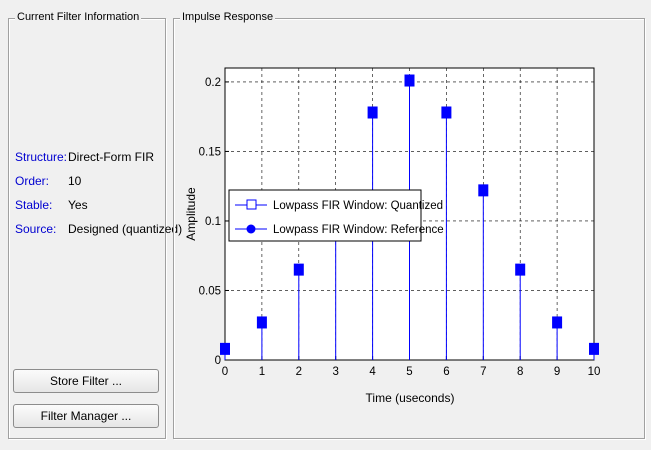 The width and height of the screenshot is (651, 450). Describe the element at coordinates (78, 205) in the screenshot. I see `stable-value: Yes` at that location.